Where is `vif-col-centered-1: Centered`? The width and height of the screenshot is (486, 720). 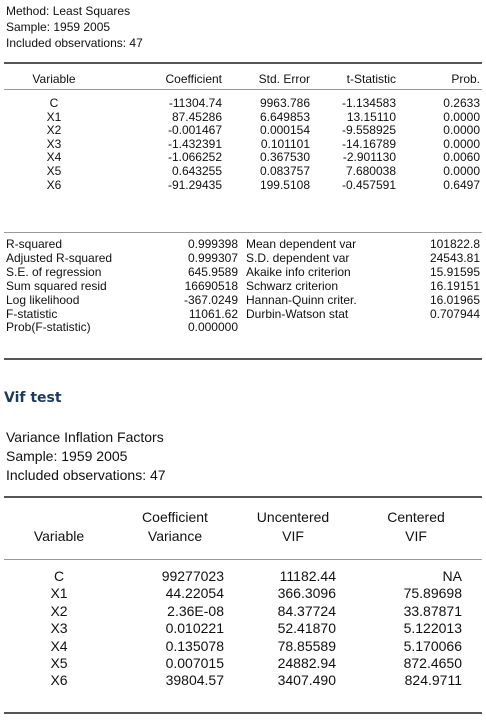
vif-col-centered-1: Centered is located at coordinates (416, 517).